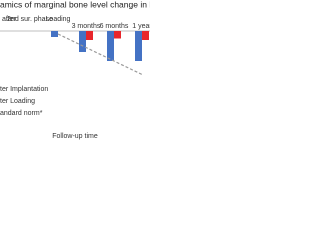 This screenshot has width=320, height=240. I want to click on legend-entry: andard norm*, so click(21, 113).